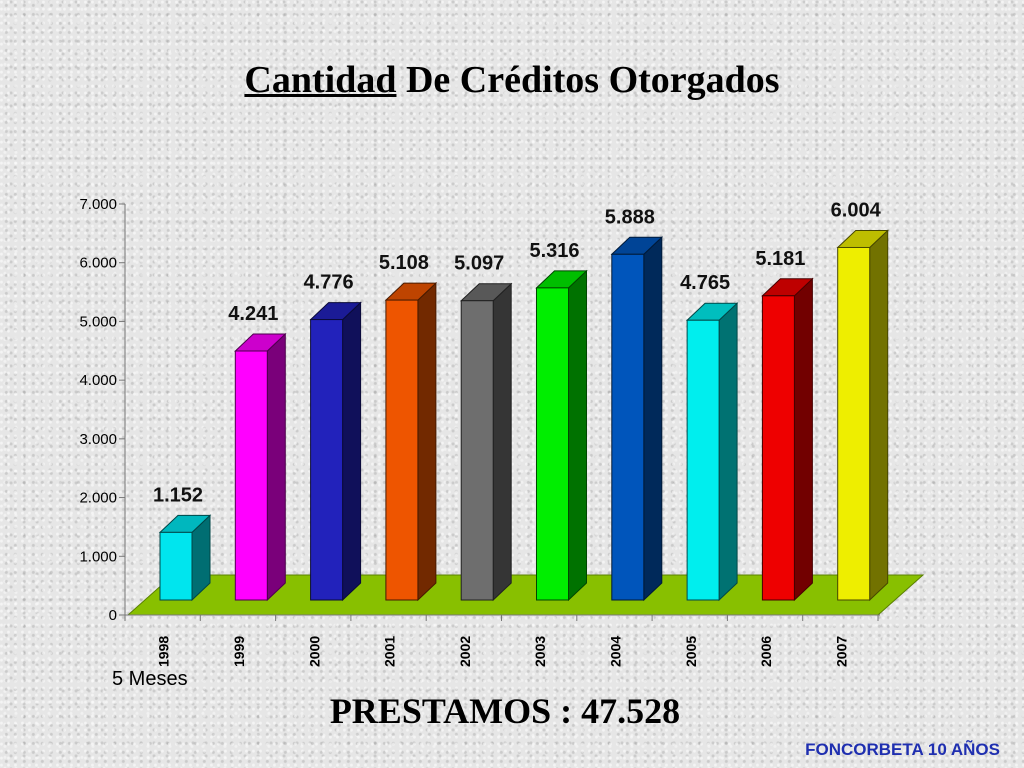 The height and width of the screenshot is (768, 1024). I want to click on y-tick-label: 3.000, so click(98, 439).